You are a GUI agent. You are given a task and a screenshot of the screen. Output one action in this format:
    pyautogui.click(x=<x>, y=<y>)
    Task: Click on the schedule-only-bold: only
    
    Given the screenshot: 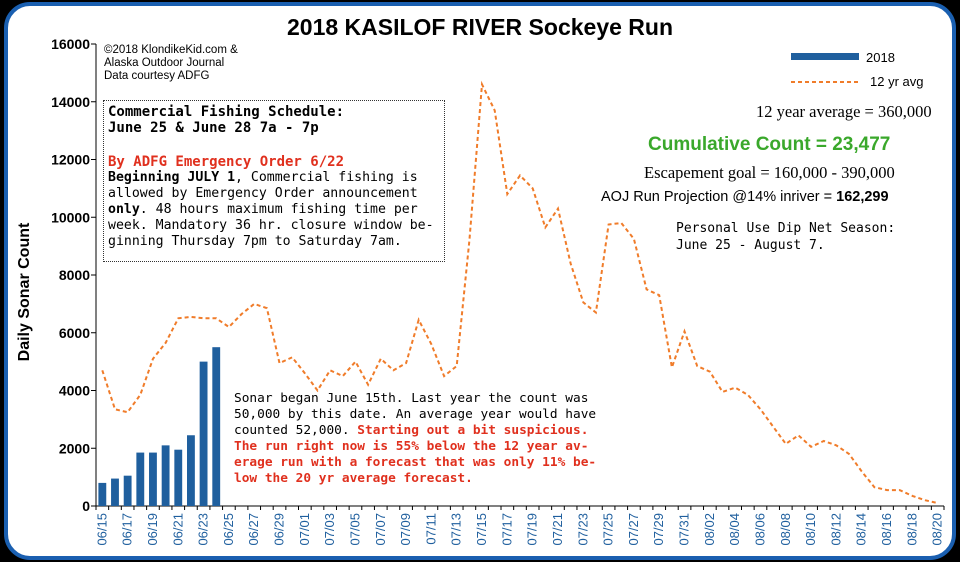 What is the action you would take?
    pyautogui.click(x=124, y=209)
    